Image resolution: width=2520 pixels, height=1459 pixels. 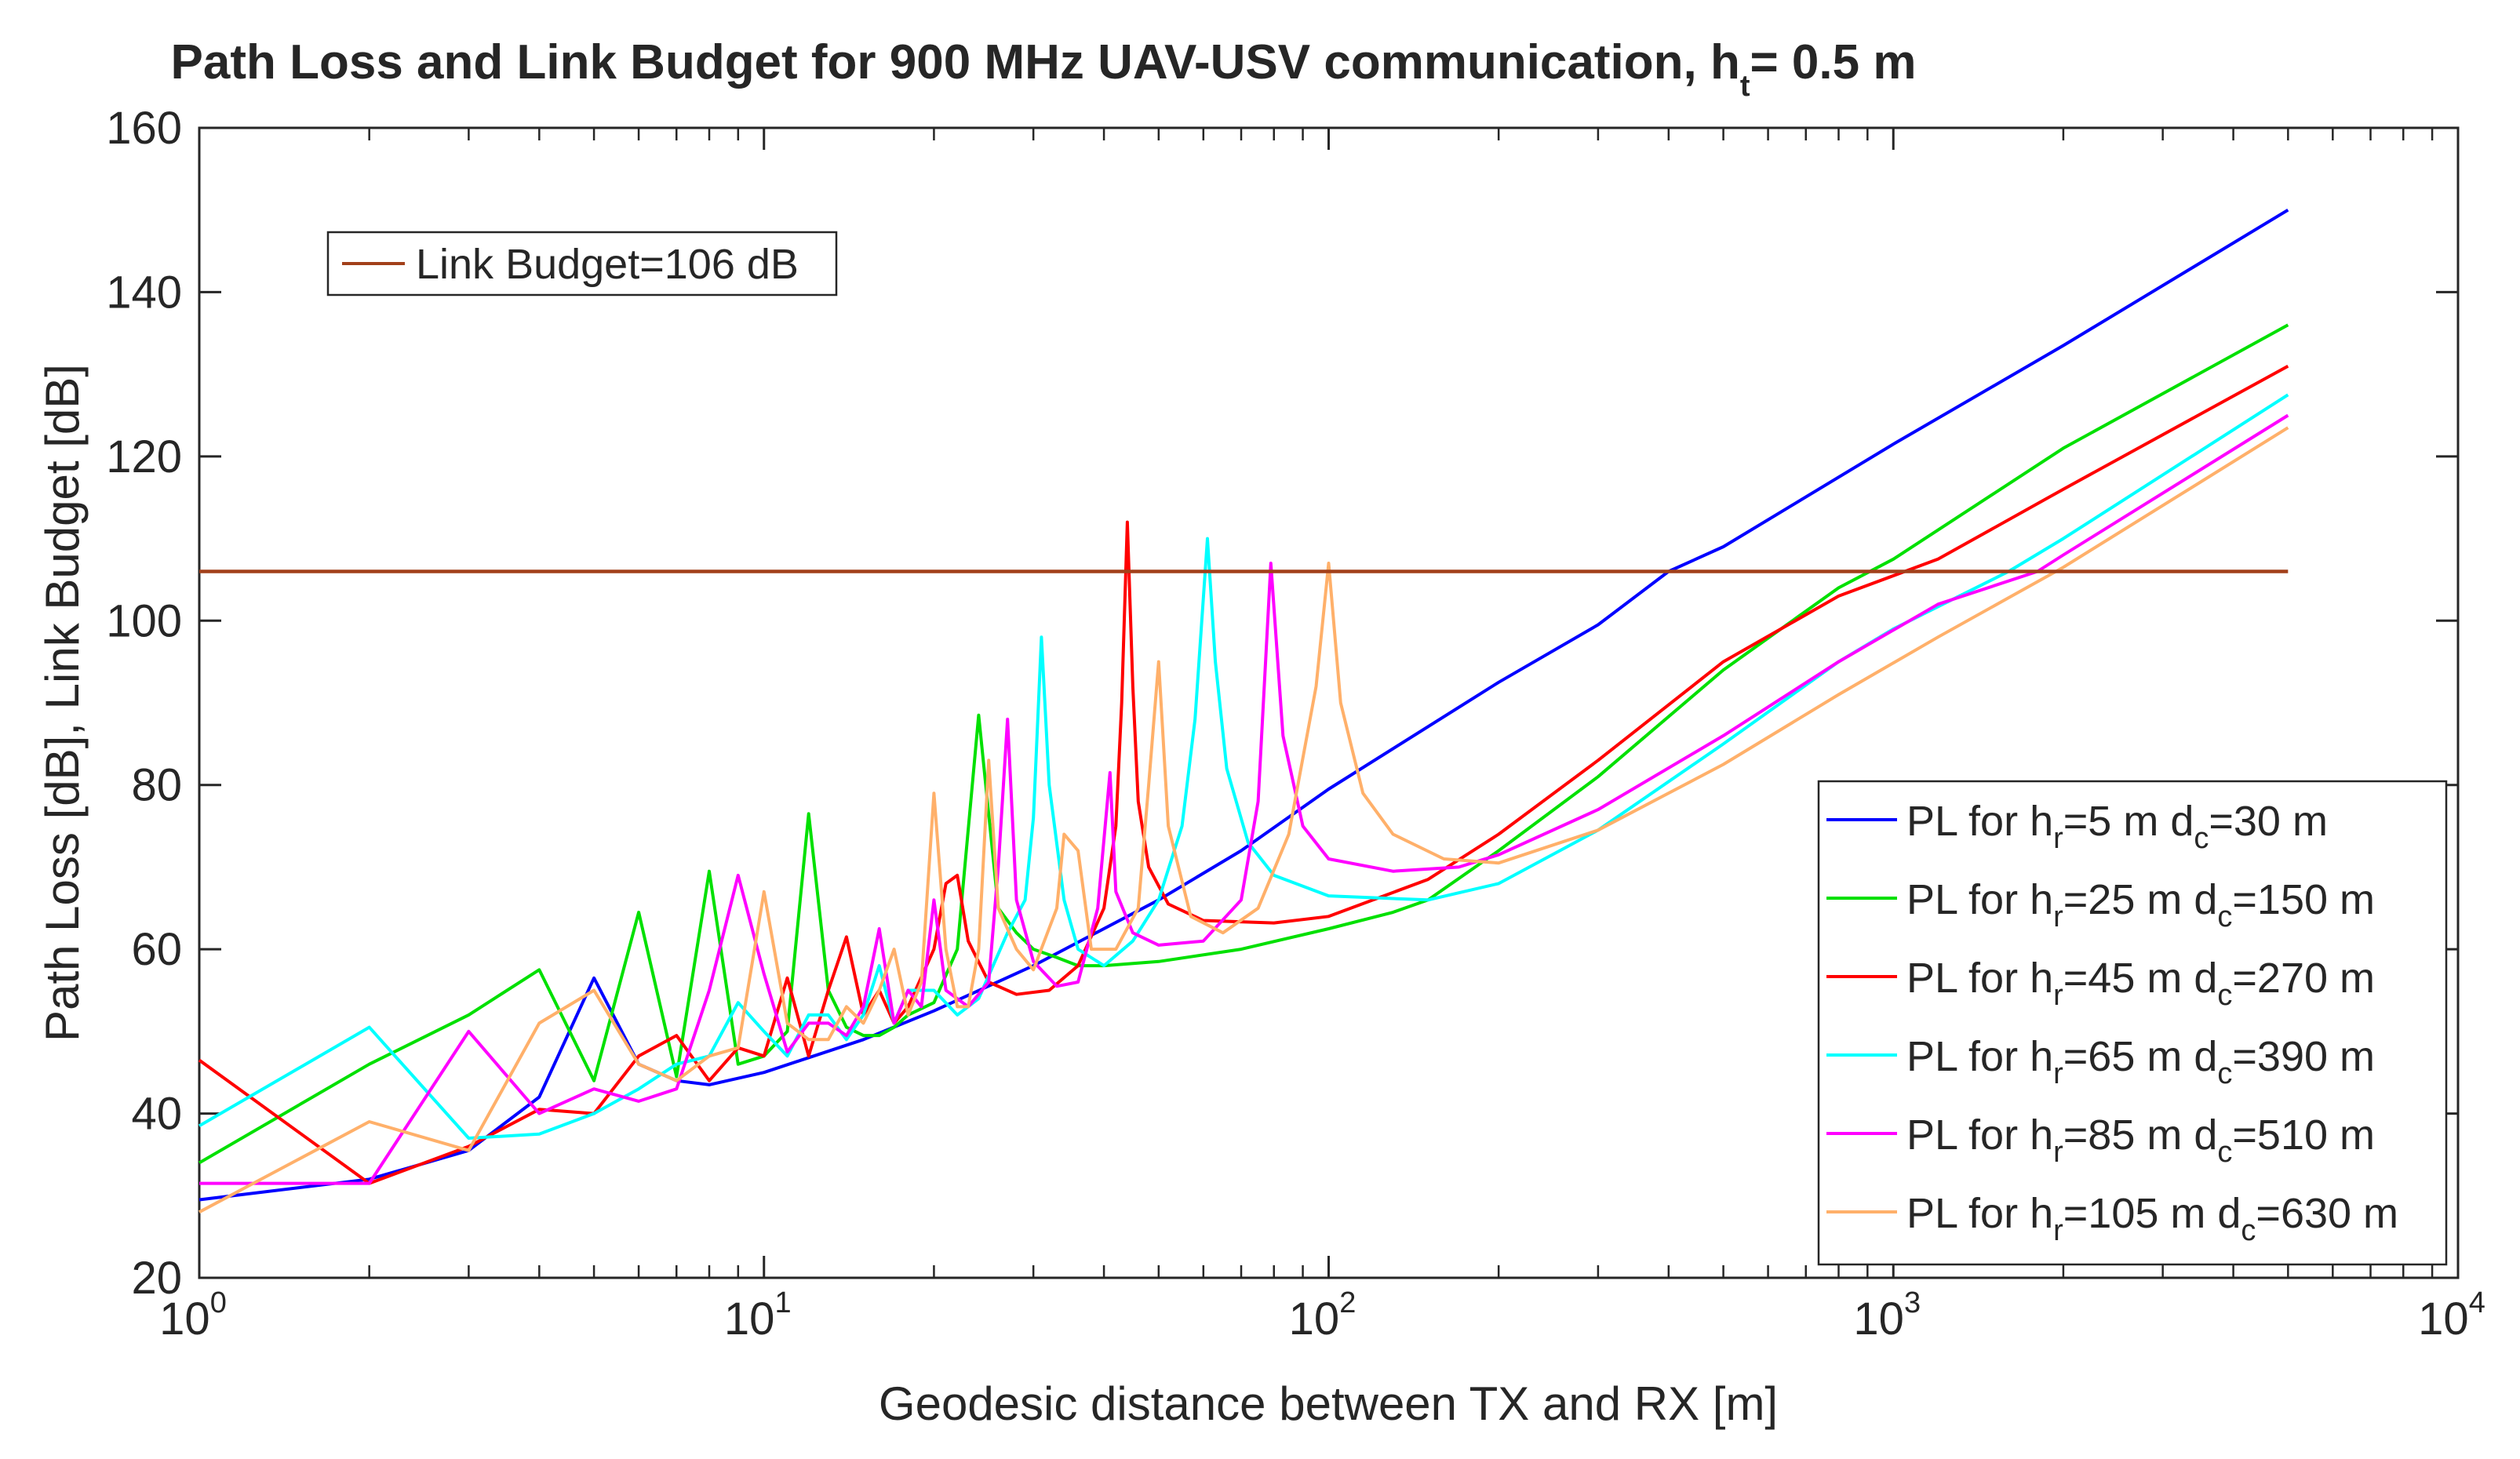 I want to click on y-axis-label: Path Loss [dB], Link Budget [dB], so click(x=62, y=703).